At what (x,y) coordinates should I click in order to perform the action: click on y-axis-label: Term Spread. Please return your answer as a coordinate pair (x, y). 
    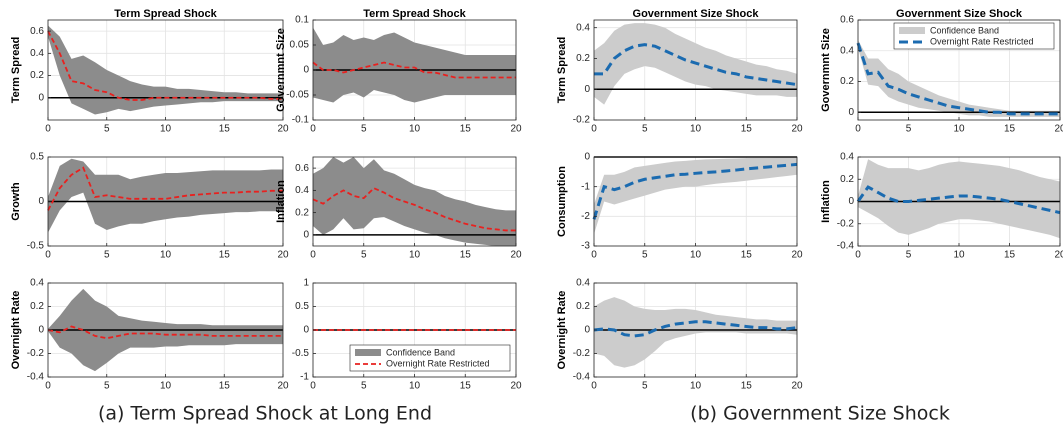
    Looking at the image, I should click on (562, 70).